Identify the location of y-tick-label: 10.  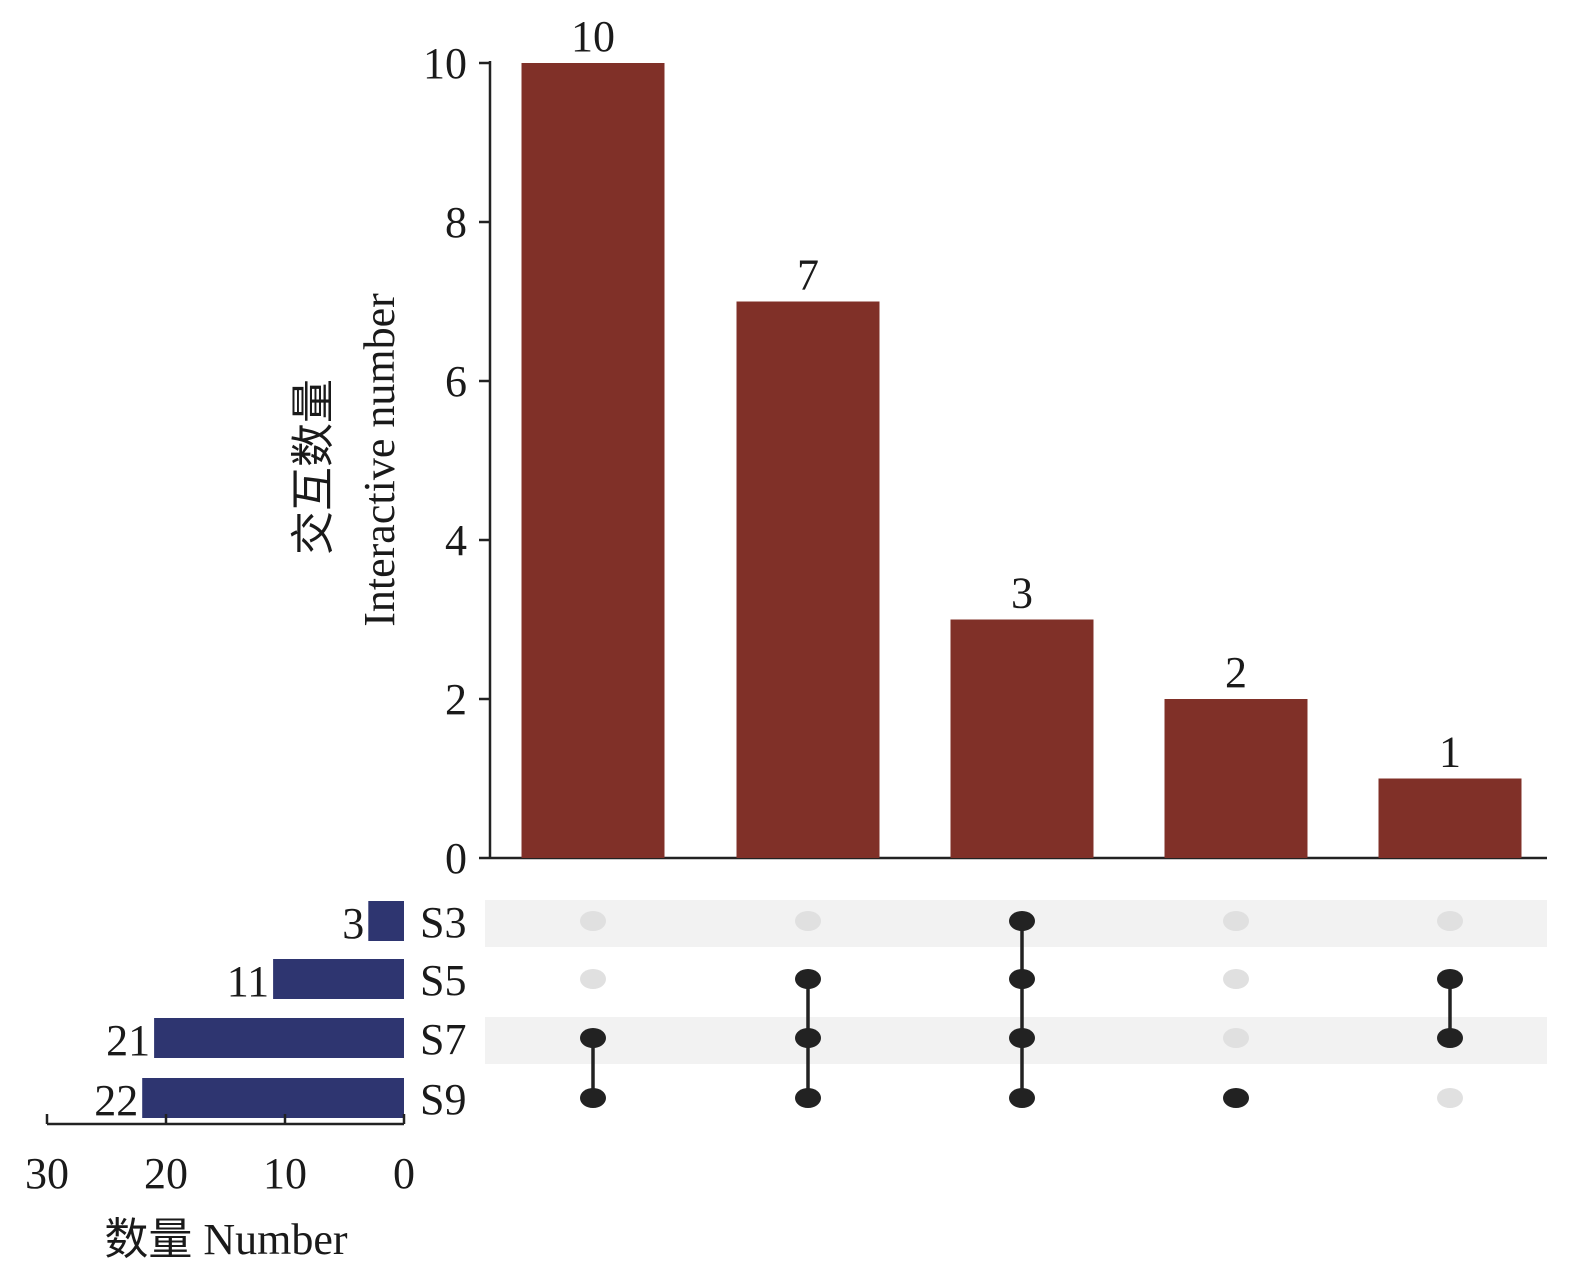
(445, 63).